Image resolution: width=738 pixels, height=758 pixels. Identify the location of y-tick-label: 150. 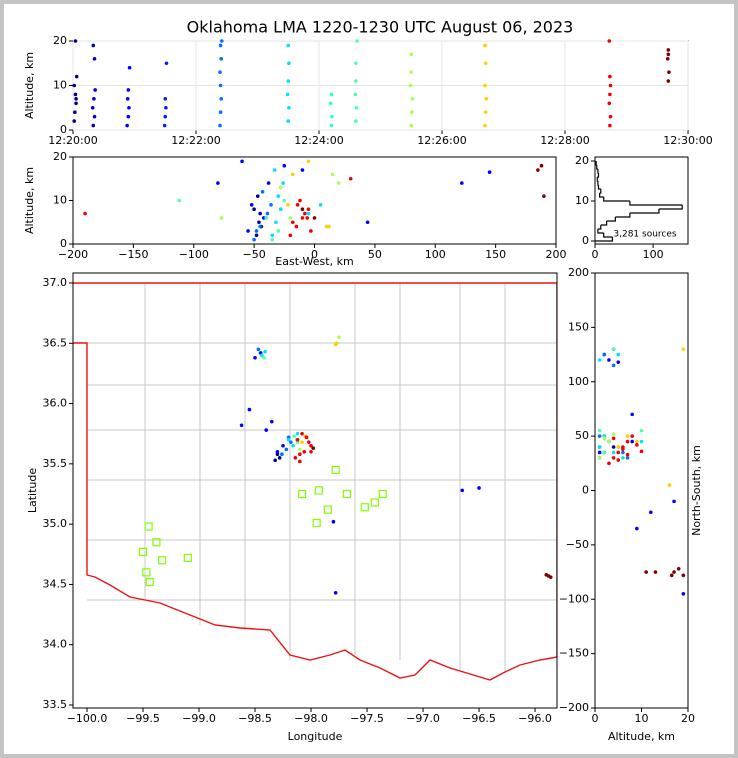
(578, 326).